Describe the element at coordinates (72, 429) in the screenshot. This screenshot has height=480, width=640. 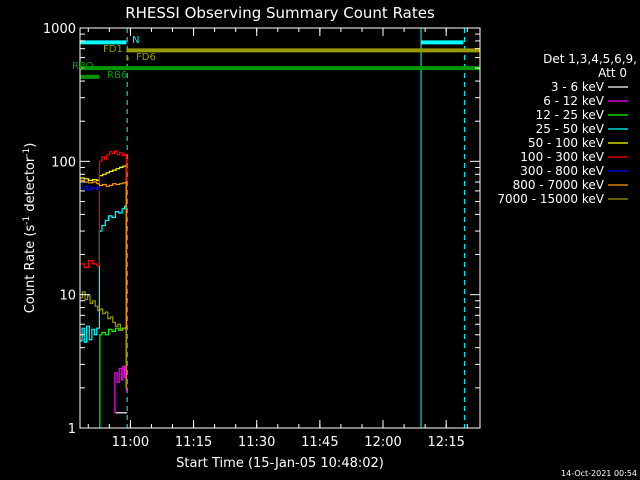
I see `y-tick-label-0: 1` at that location.